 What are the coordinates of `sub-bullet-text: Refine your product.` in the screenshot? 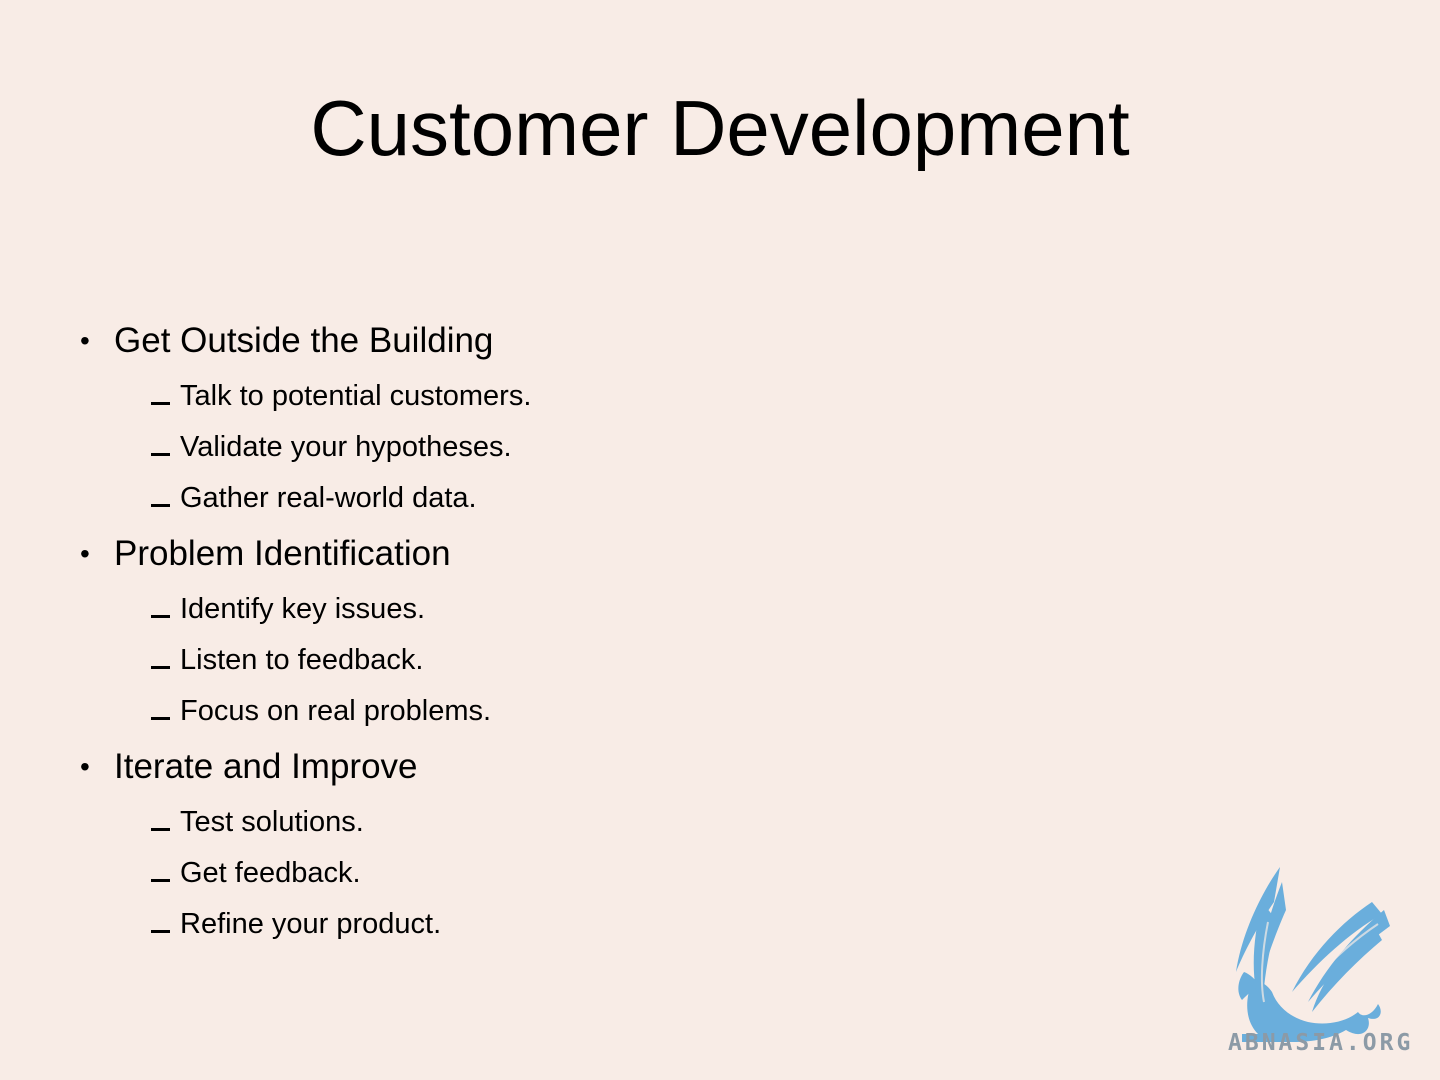 It's located at (311, 924).